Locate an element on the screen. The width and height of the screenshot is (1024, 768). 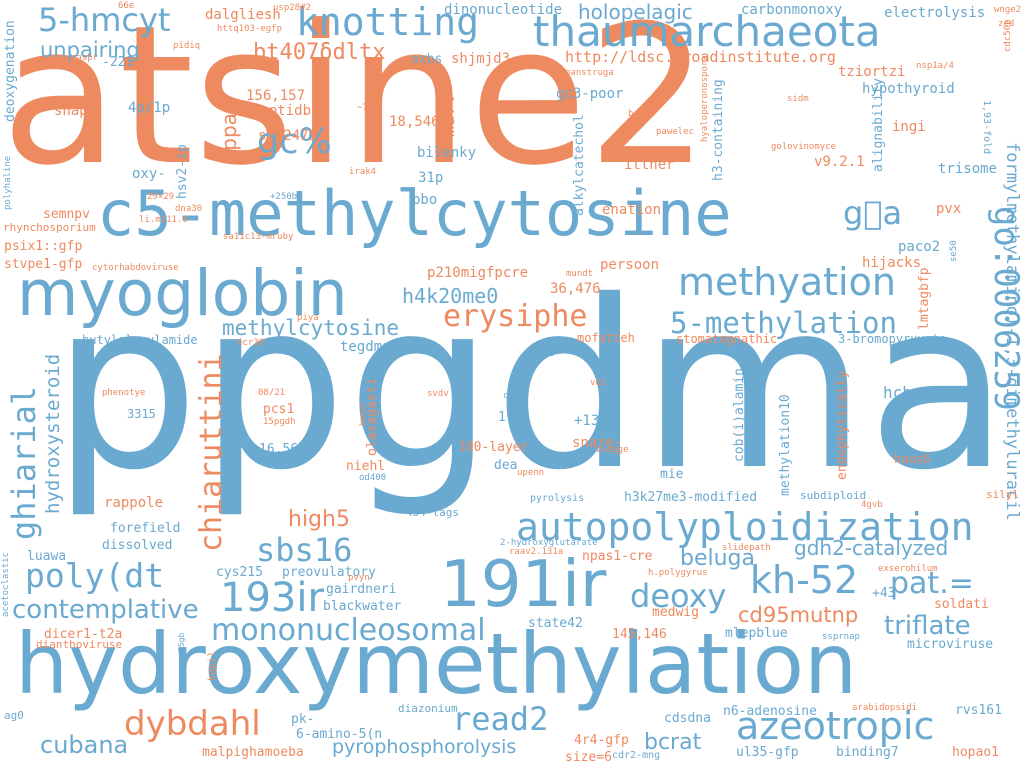
cloud-word: medwig is located at coordinates (675, 612).